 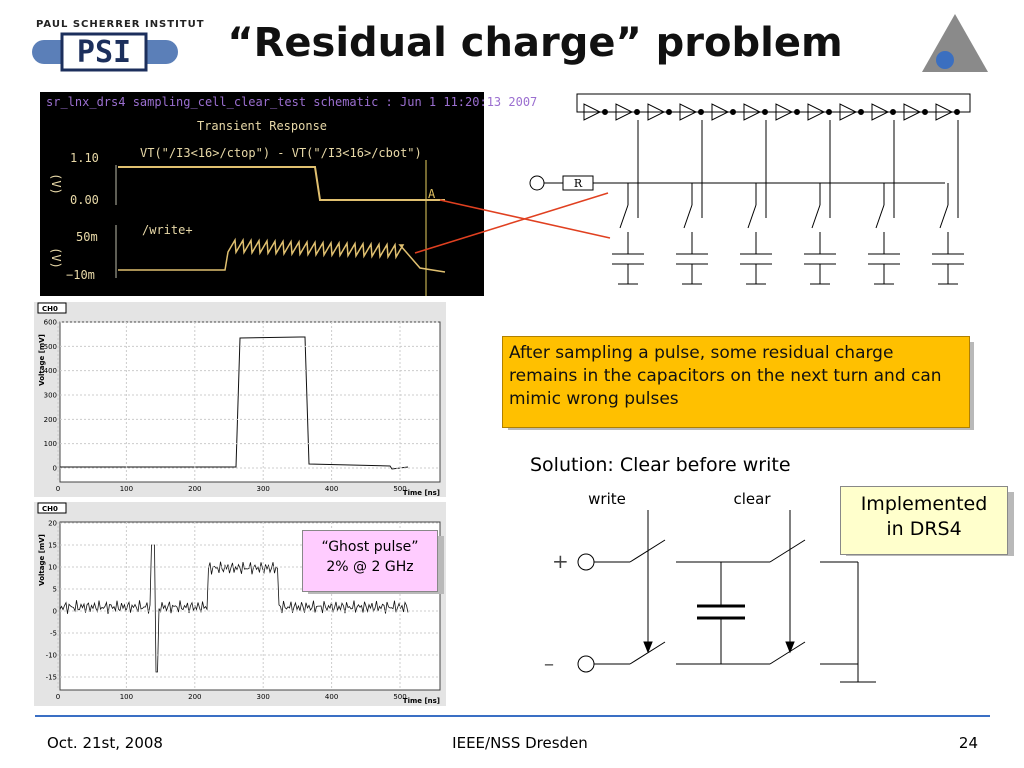 What do you see at coordinates (51, 656) in the screenshot?
I see `y-tick-label: -10` at bounding box center [51, 656].